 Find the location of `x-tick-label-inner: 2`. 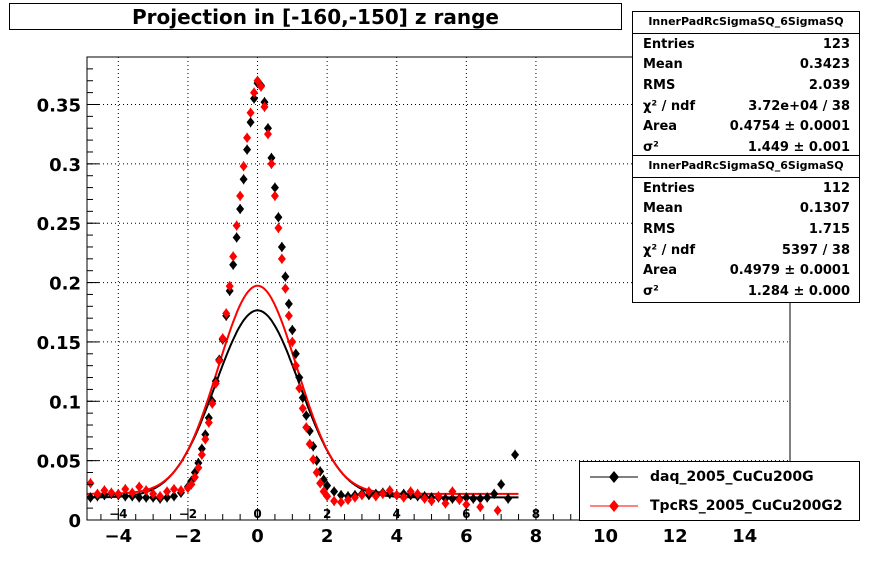

x-tick-label-inner: 2 is located at coordinates (327, 514).